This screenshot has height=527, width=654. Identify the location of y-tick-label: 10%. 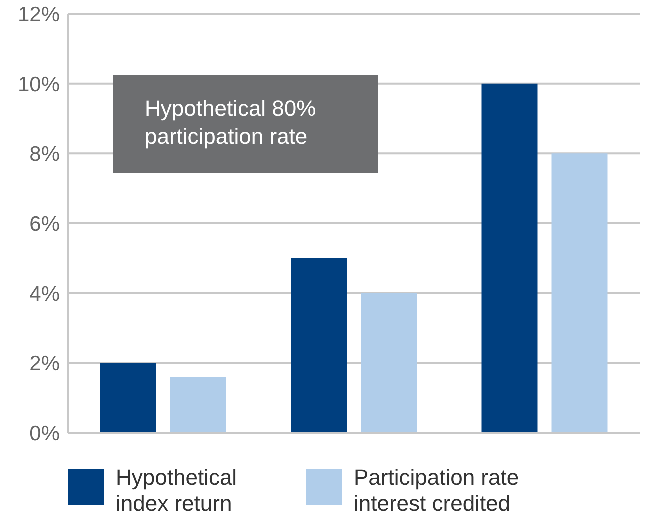
(39, 84).